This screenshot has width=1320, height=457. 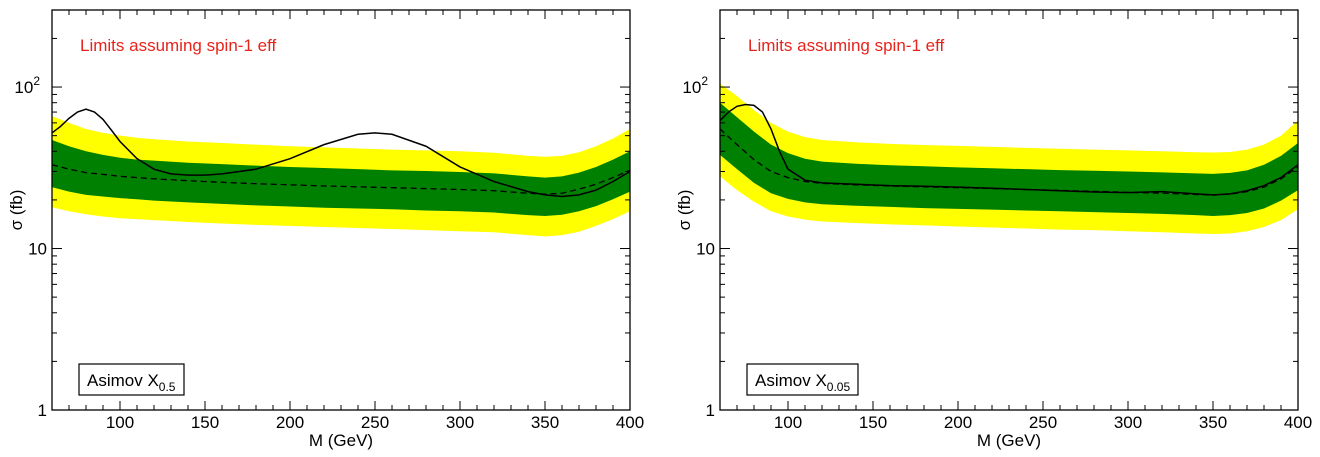 I want to click on dataset-label: Asimov X0.05, so click(x=802, y=382).